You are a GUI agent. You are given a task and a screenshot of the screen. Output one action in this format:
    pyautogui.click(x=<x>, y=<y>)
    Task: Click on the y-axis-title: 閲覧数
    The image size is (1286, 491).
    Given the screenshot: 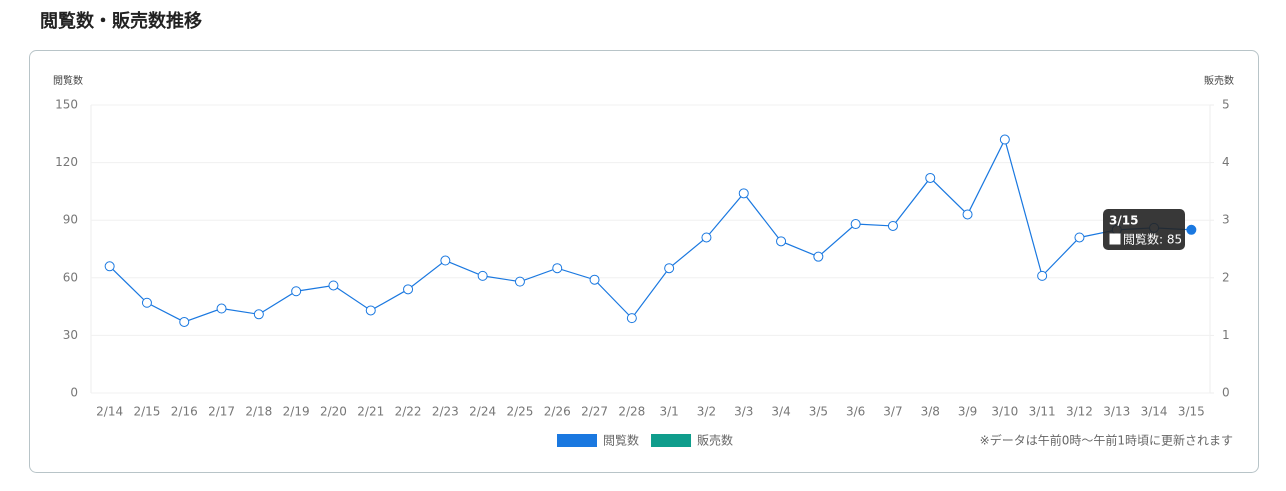 What is the action you would take?
    pyautogui.click(x=68, y=80)
    